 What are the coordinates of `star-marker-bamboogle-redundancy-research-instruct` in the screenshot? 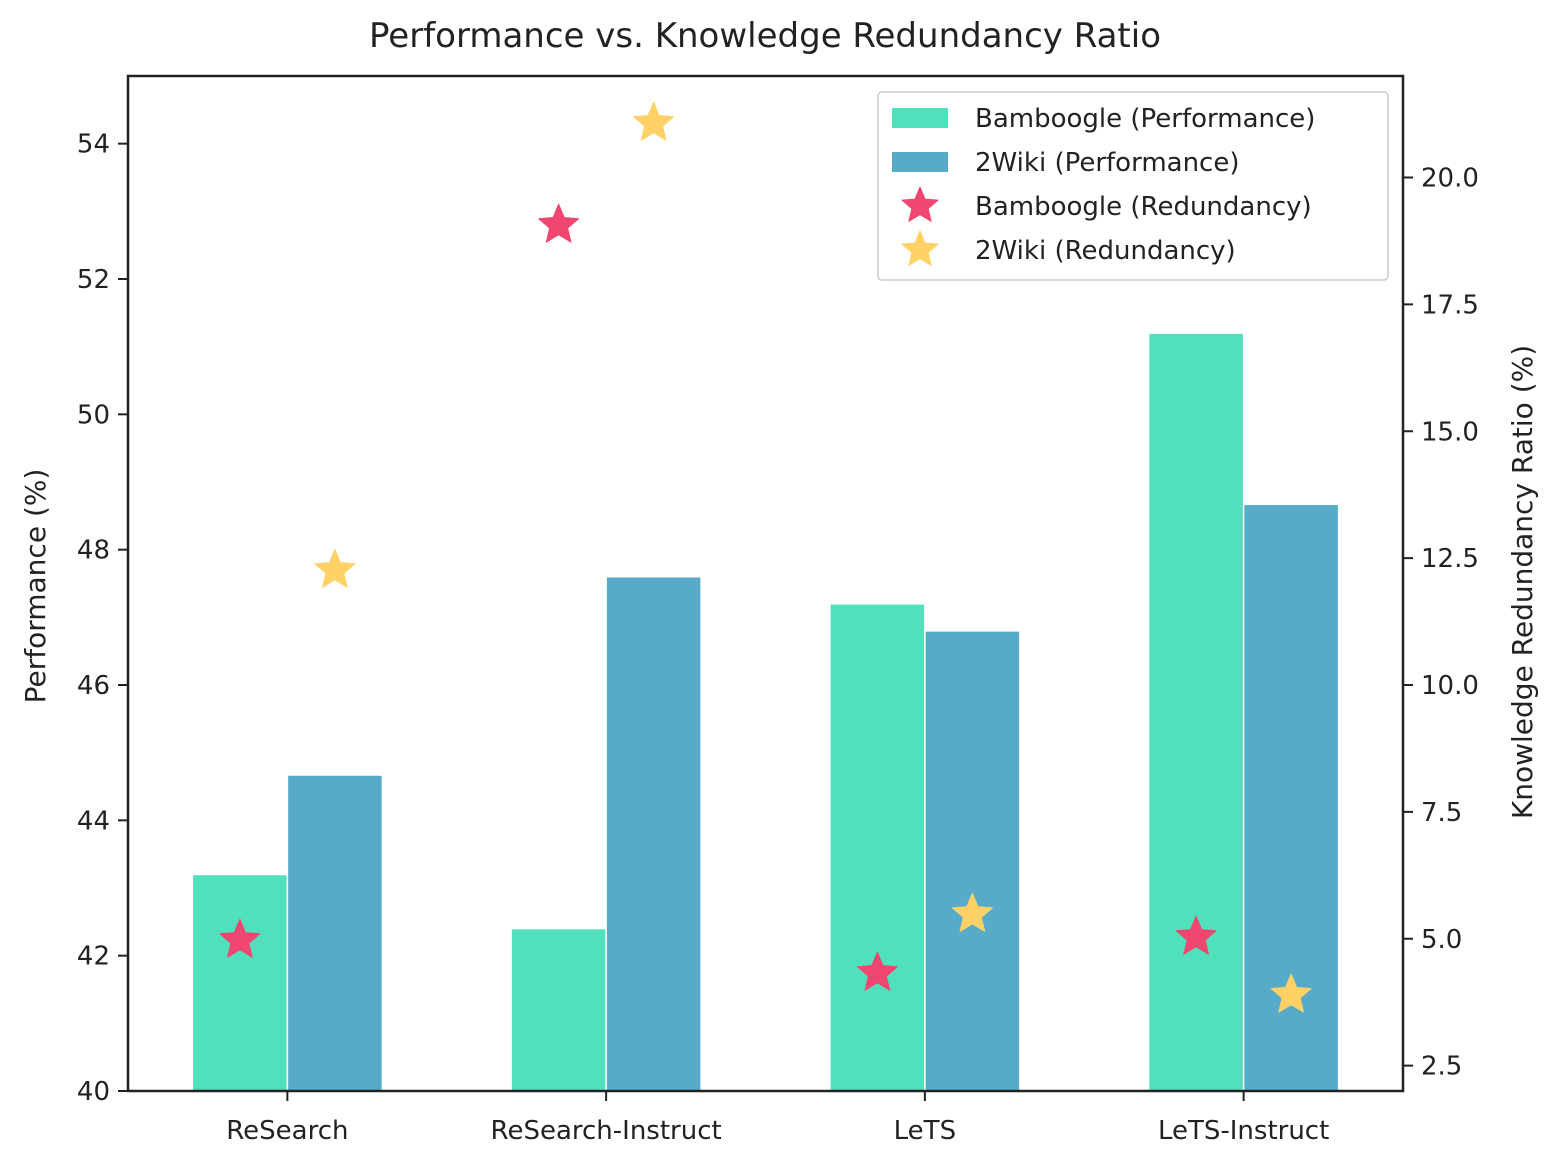 It's located at (559, 223).